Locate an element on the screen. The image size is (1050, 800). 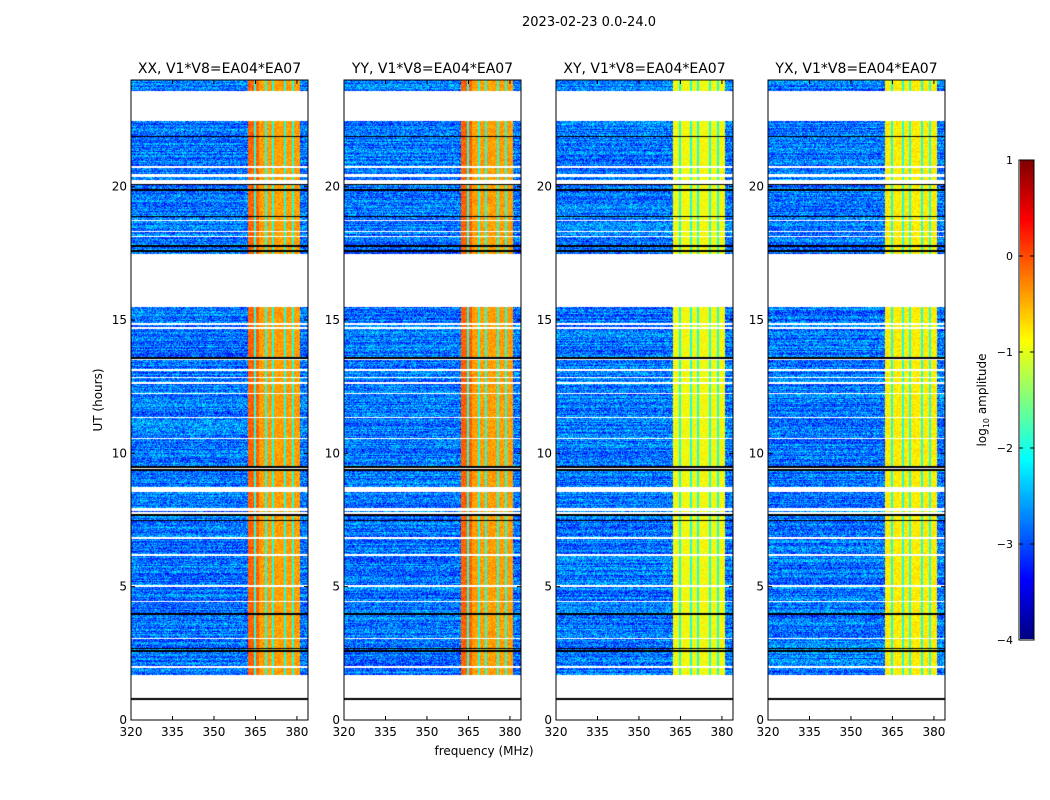
panel-title: YY, V1*V8=EA04*EA07 is located at coordinates (432, 69).